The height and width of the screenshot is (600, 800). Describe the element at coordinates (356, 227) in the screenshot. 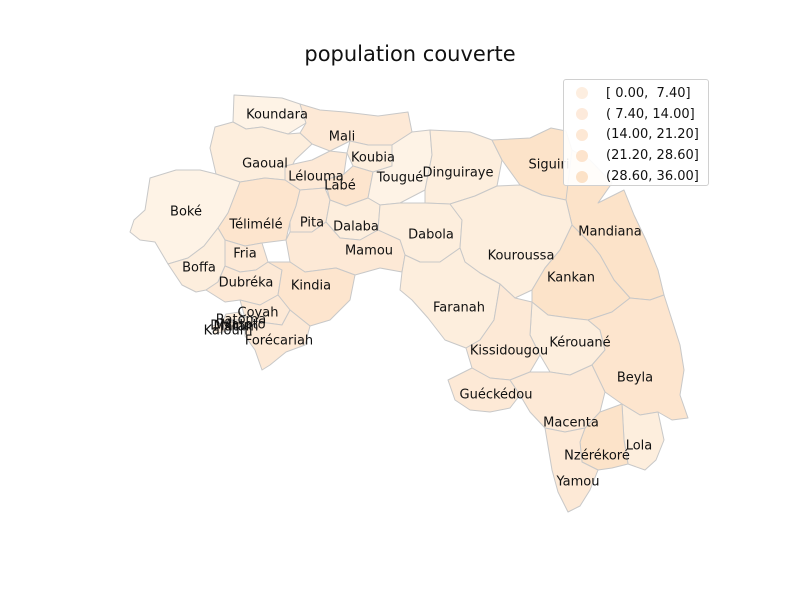

I see `region-label-dalaba: Dalaba` at that location.